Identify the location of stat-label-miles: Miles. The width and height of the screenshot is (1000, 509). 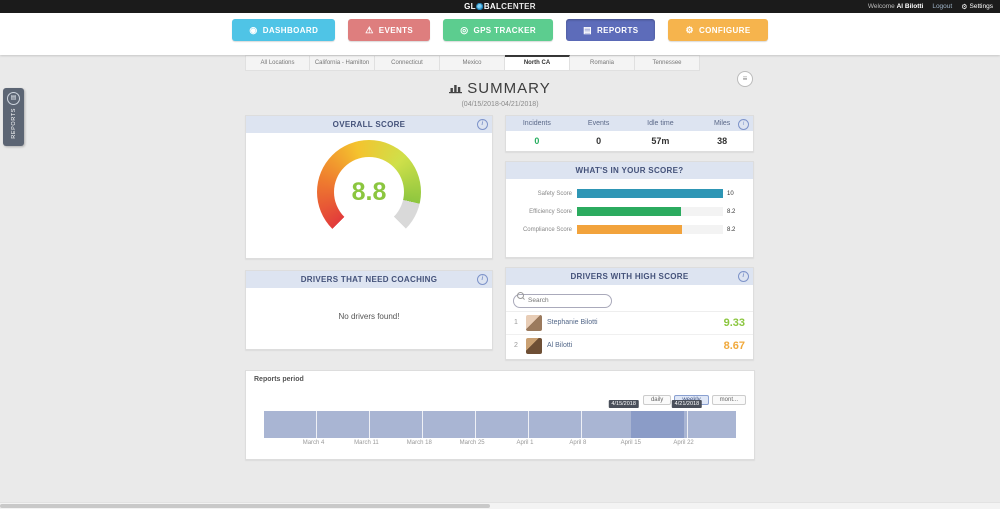
(722, 123).